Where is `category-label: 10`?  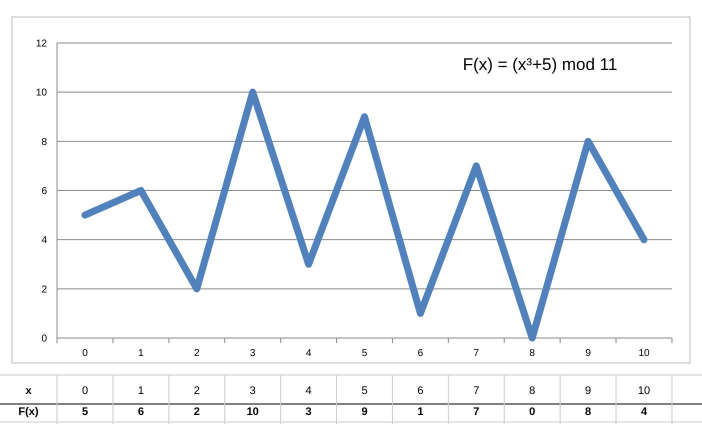 category-label: 10 is located at coordinates (644, 391).